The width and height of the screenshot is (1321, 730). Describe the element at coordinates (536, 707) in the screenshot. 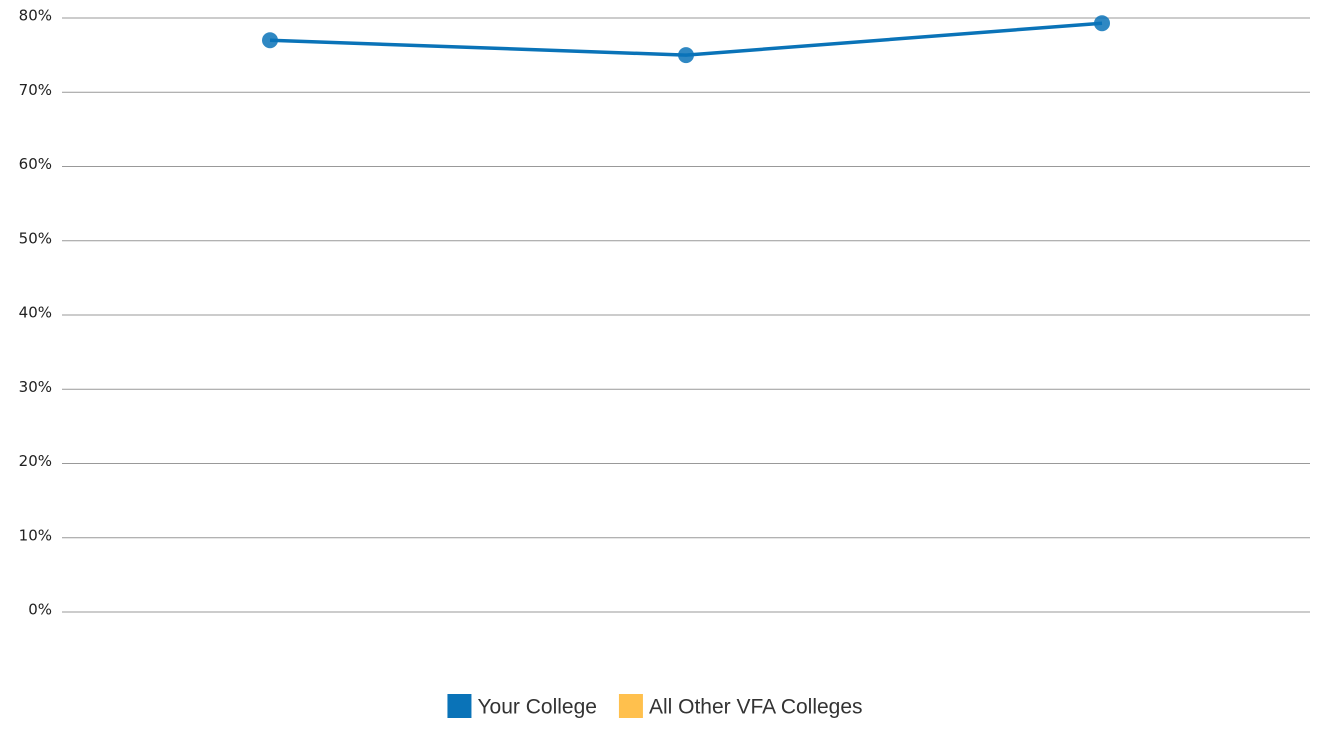

I see `legend-text: Your College` at that location.